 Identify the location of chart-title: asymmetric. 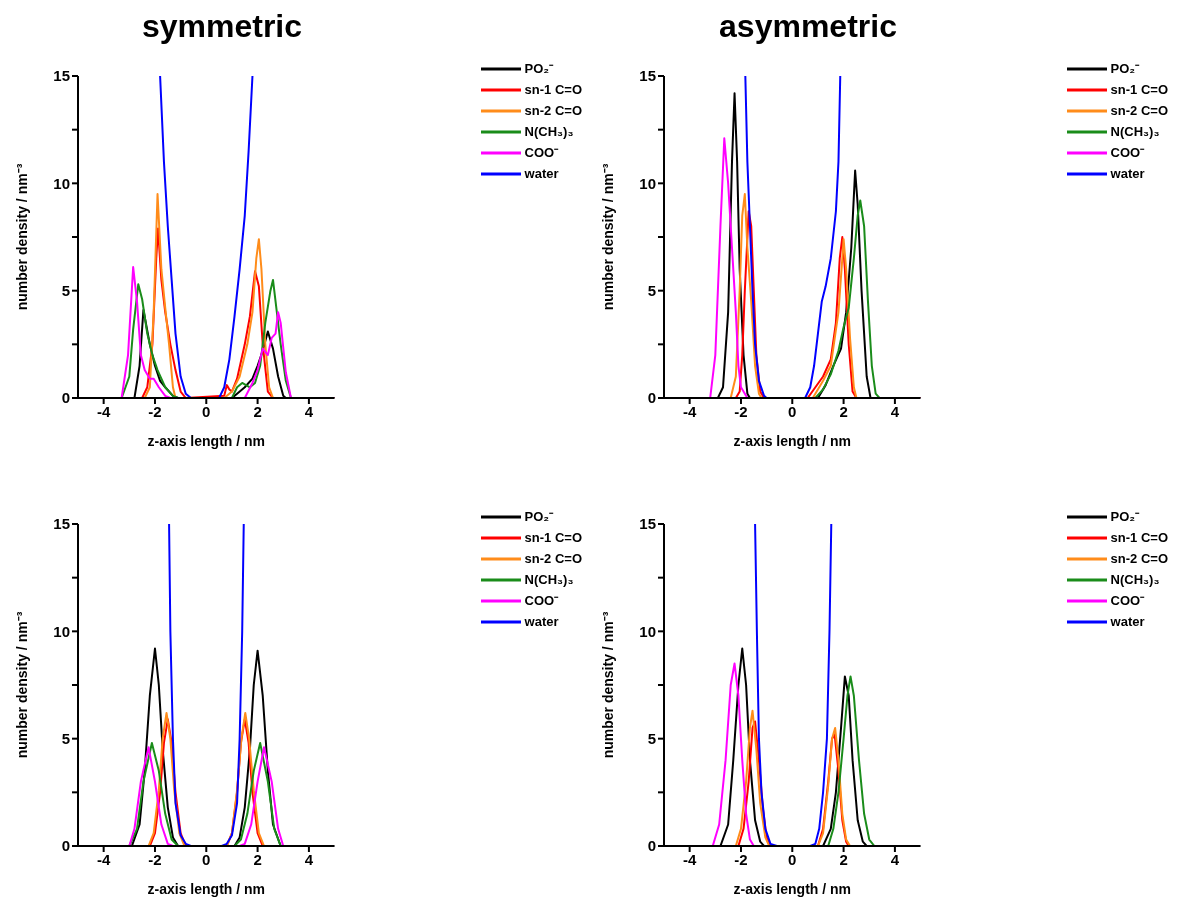
(808, 26).